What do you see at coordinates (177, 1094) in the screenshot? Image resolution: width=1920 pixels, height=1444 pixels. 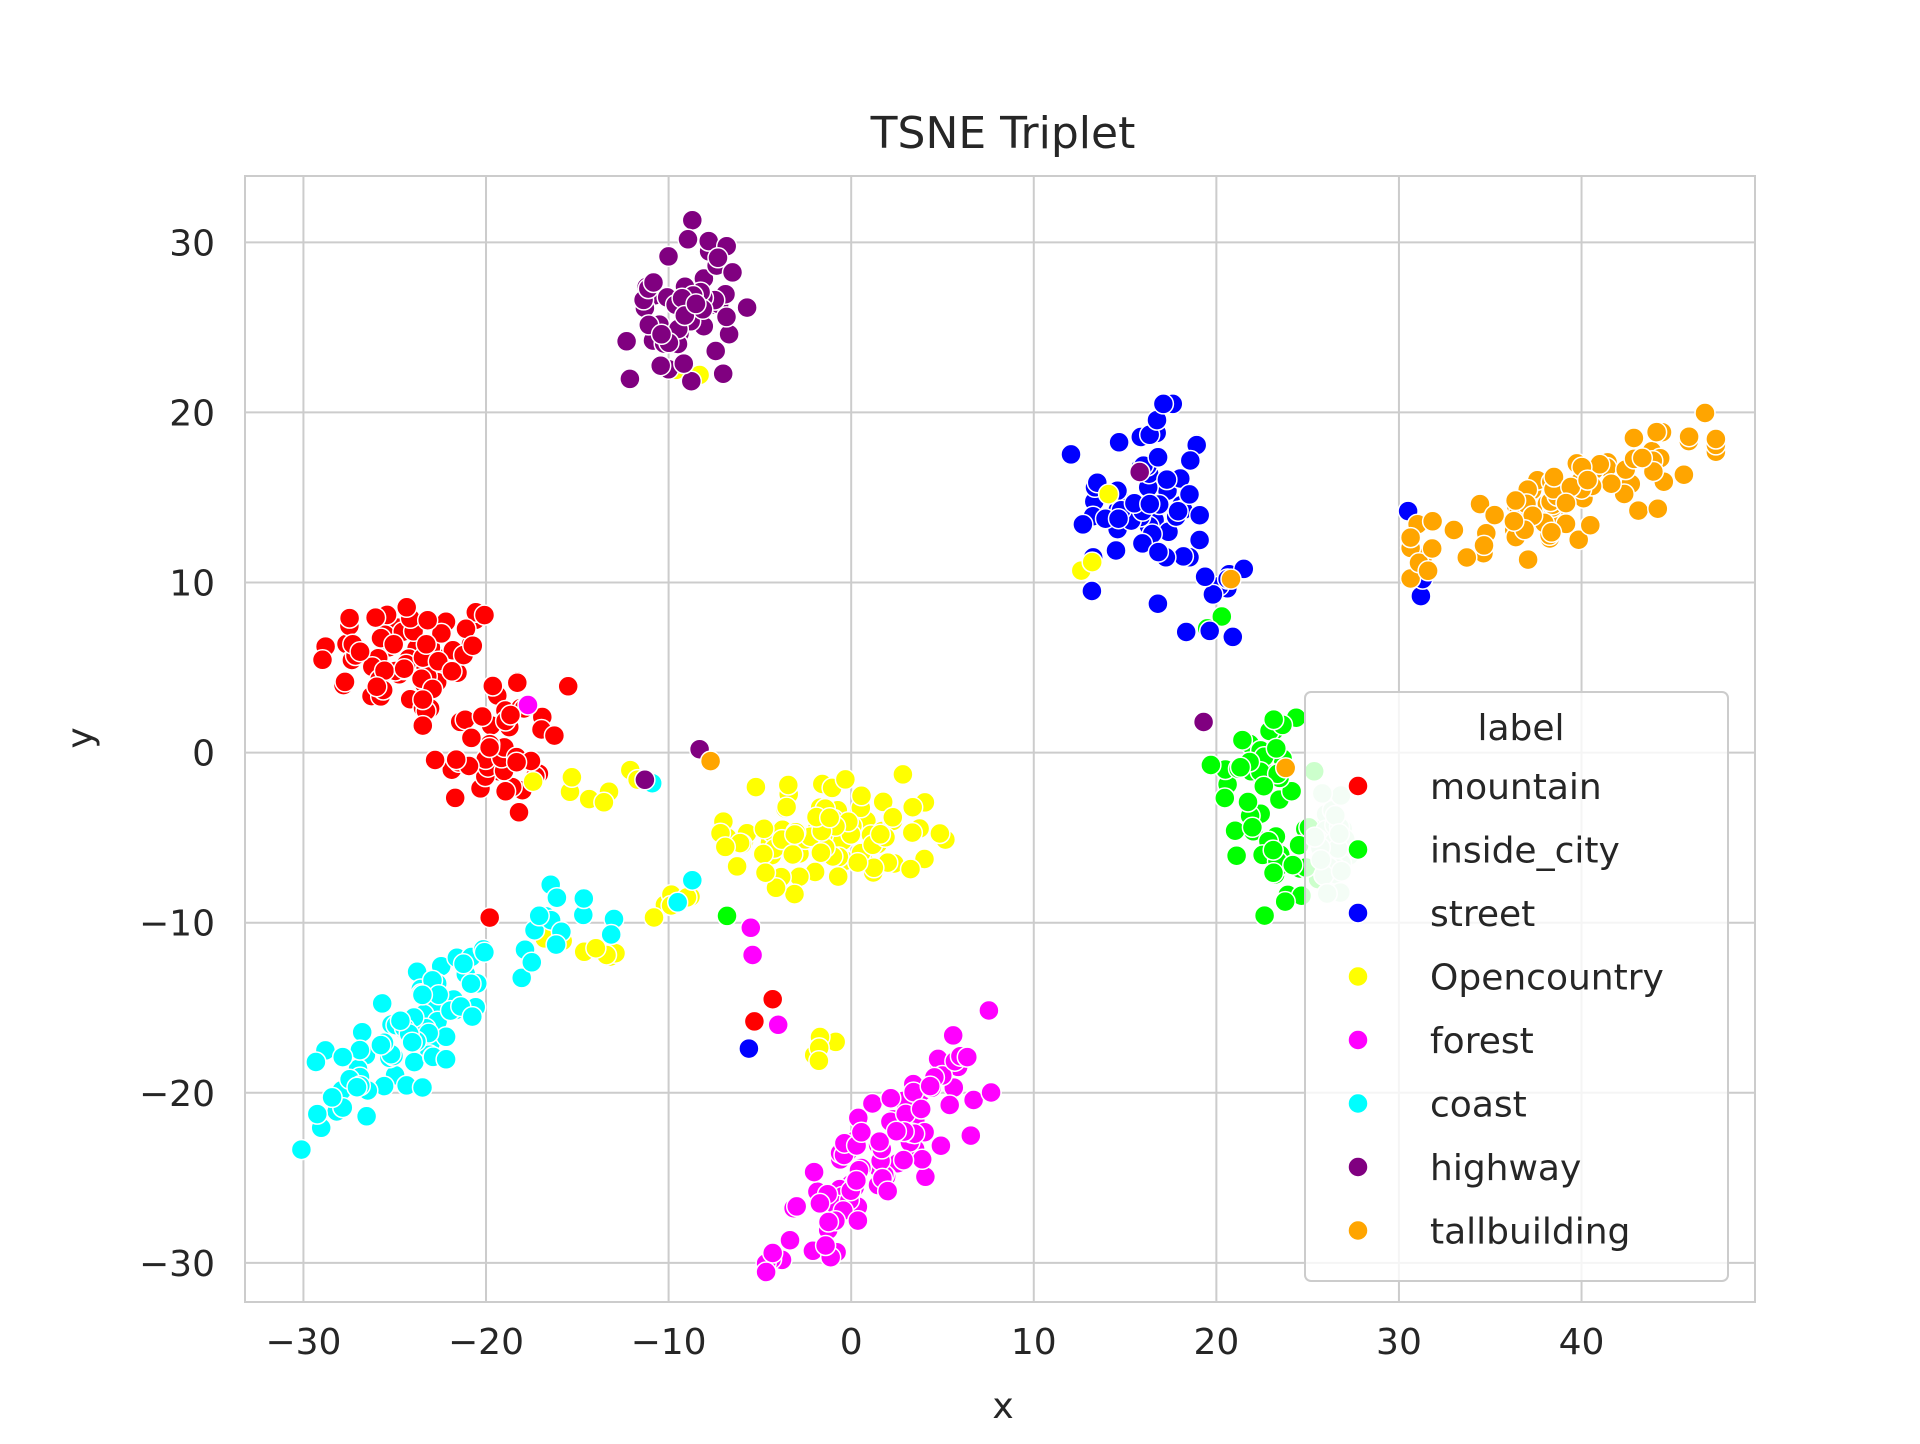 I see `y-tick-label: −20` at bounding box center [177, 1094].